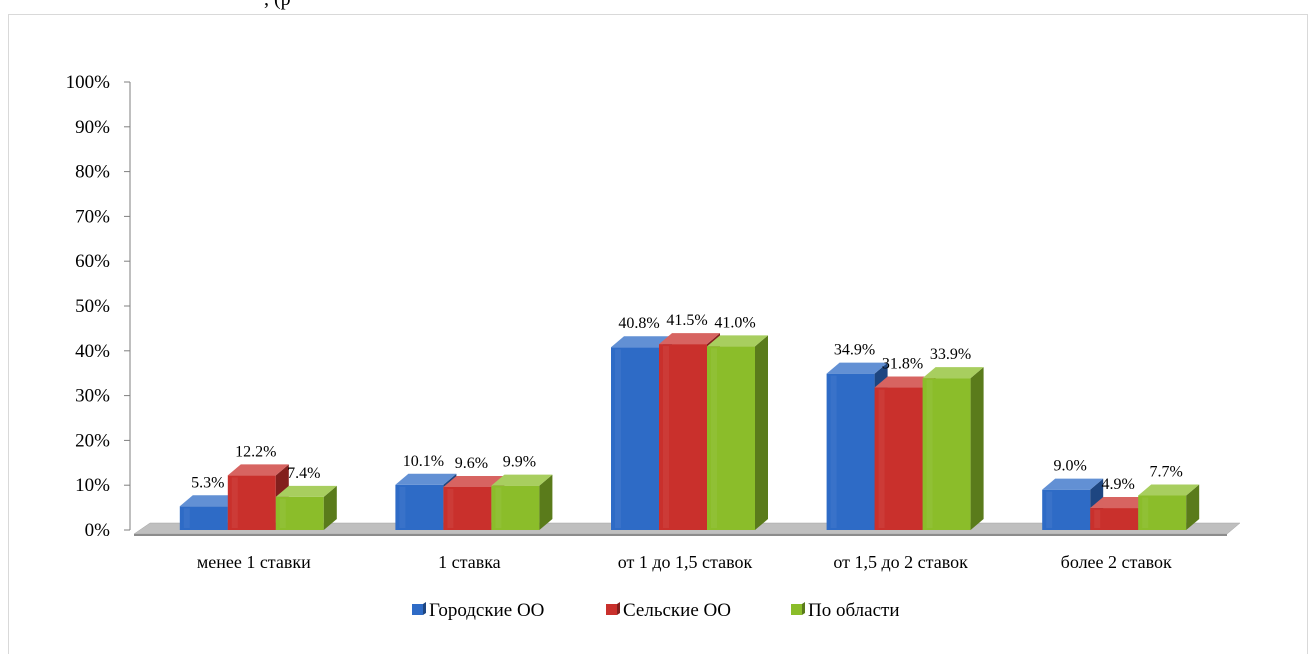  What do you see at coordinates (92, 127) in the screenshot?
I see `y-tick-label: 90%` at bounding box center [92, 127].